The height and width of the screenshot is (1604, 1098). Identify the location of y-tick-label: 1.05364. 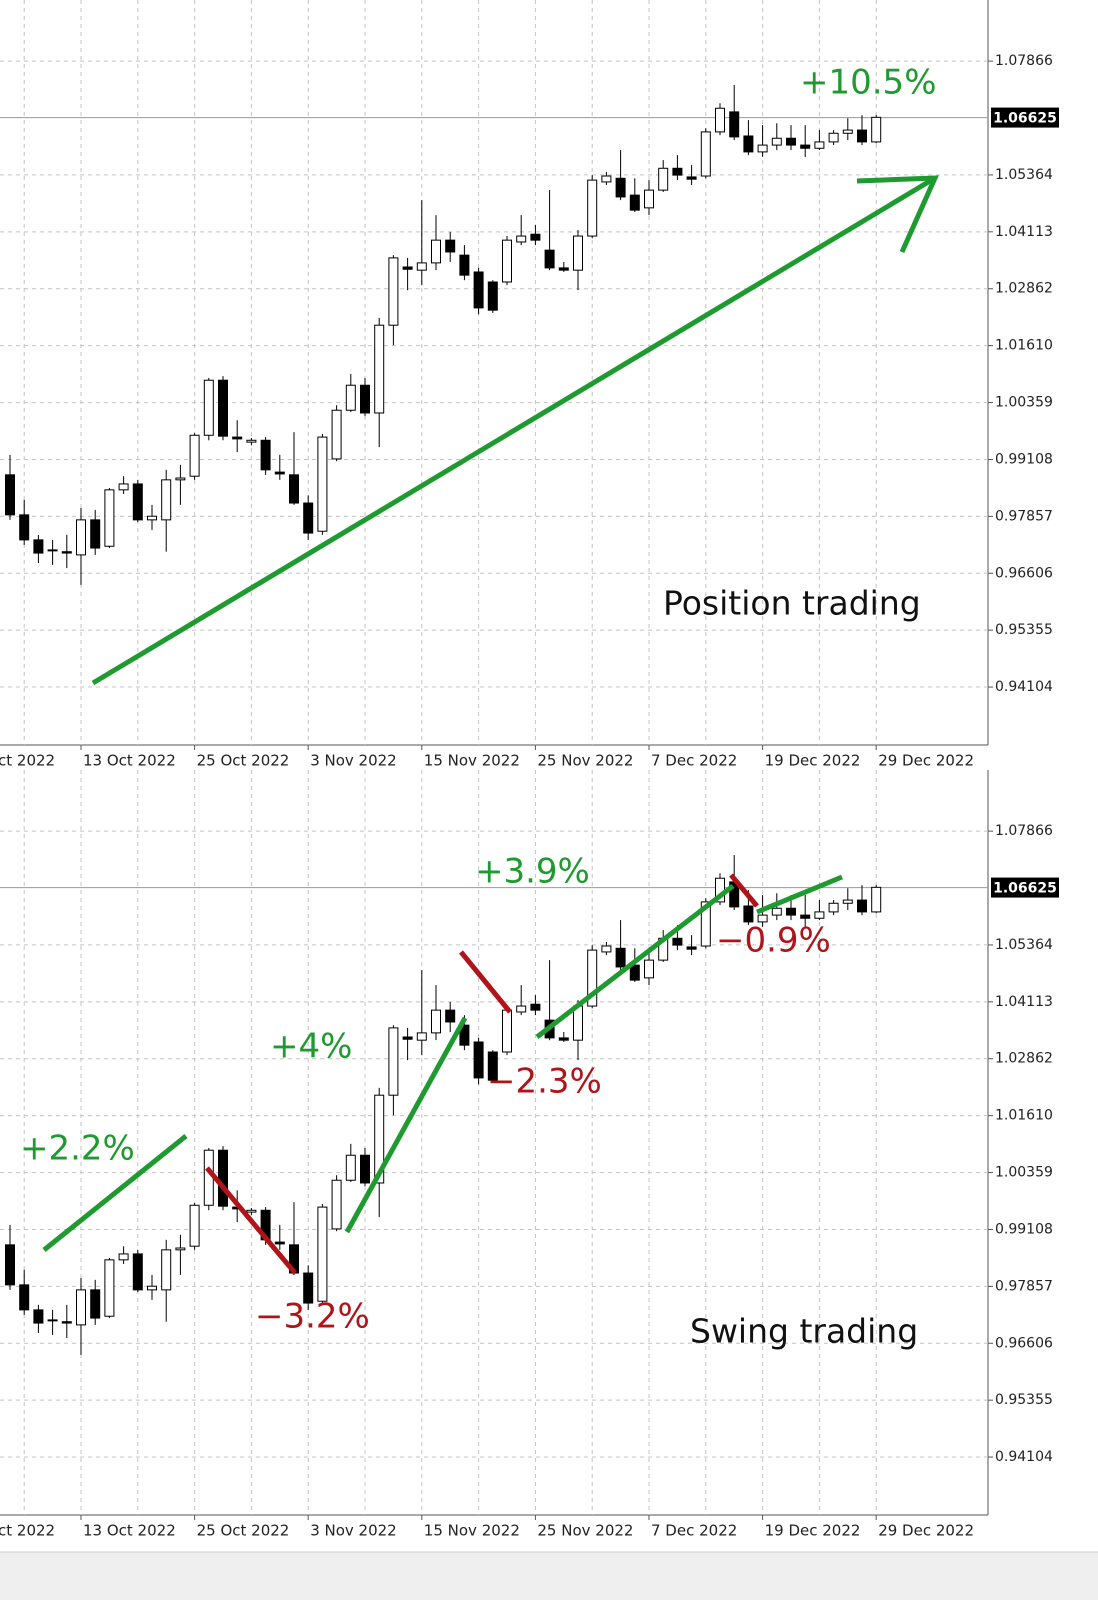
(1024, 945).